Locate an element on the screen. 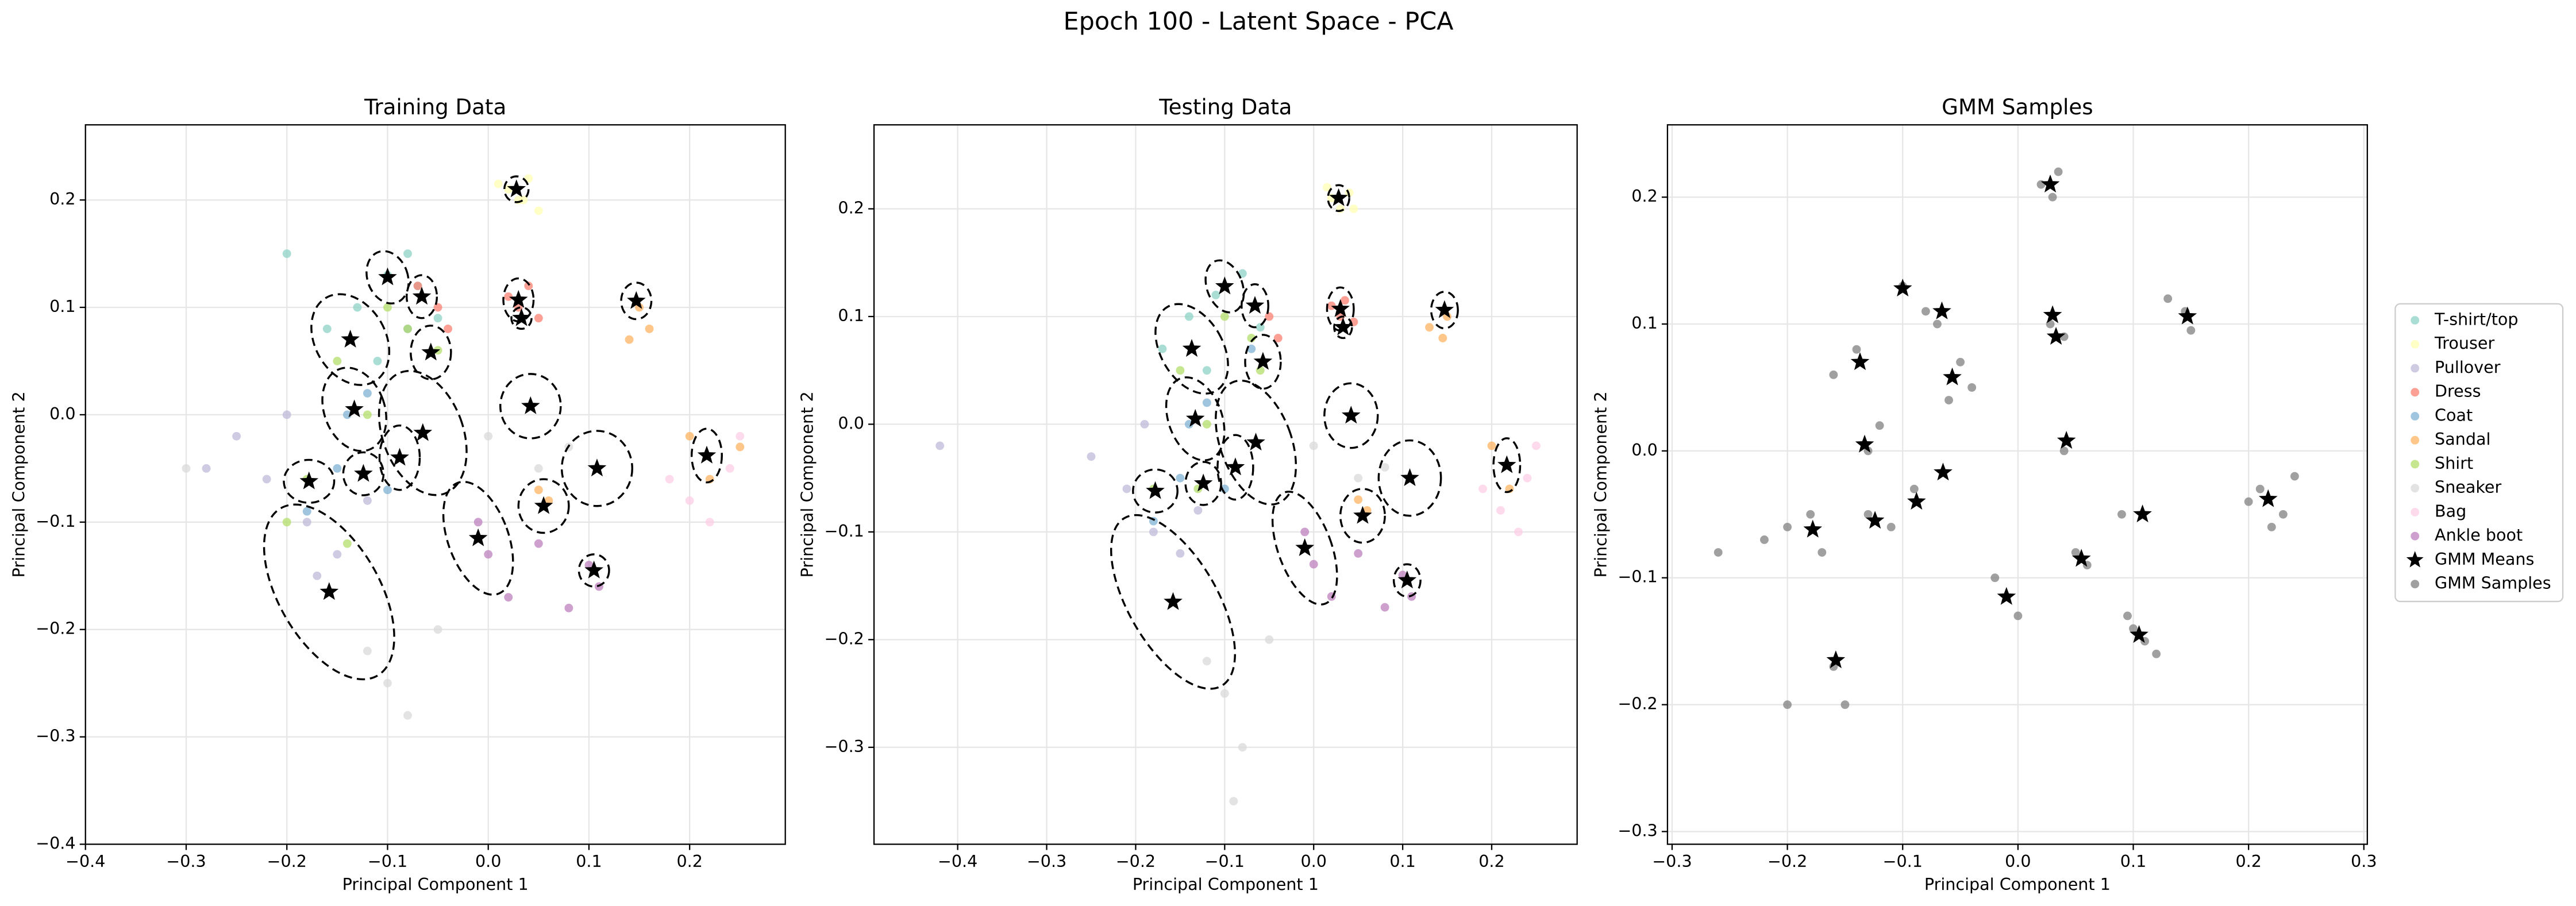 The height and width of the screenshot is (906, 2576). legend-label: T-shirt/top is located at coordinates (2476, 319).